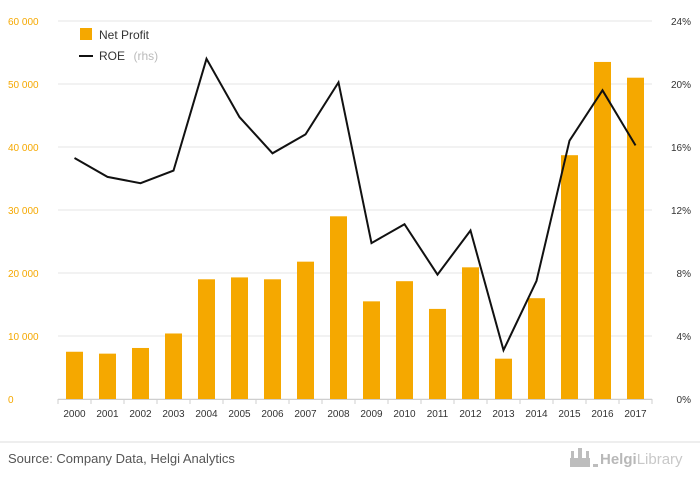  I want to click on right-tick-label: 24%, so click(681, 22).